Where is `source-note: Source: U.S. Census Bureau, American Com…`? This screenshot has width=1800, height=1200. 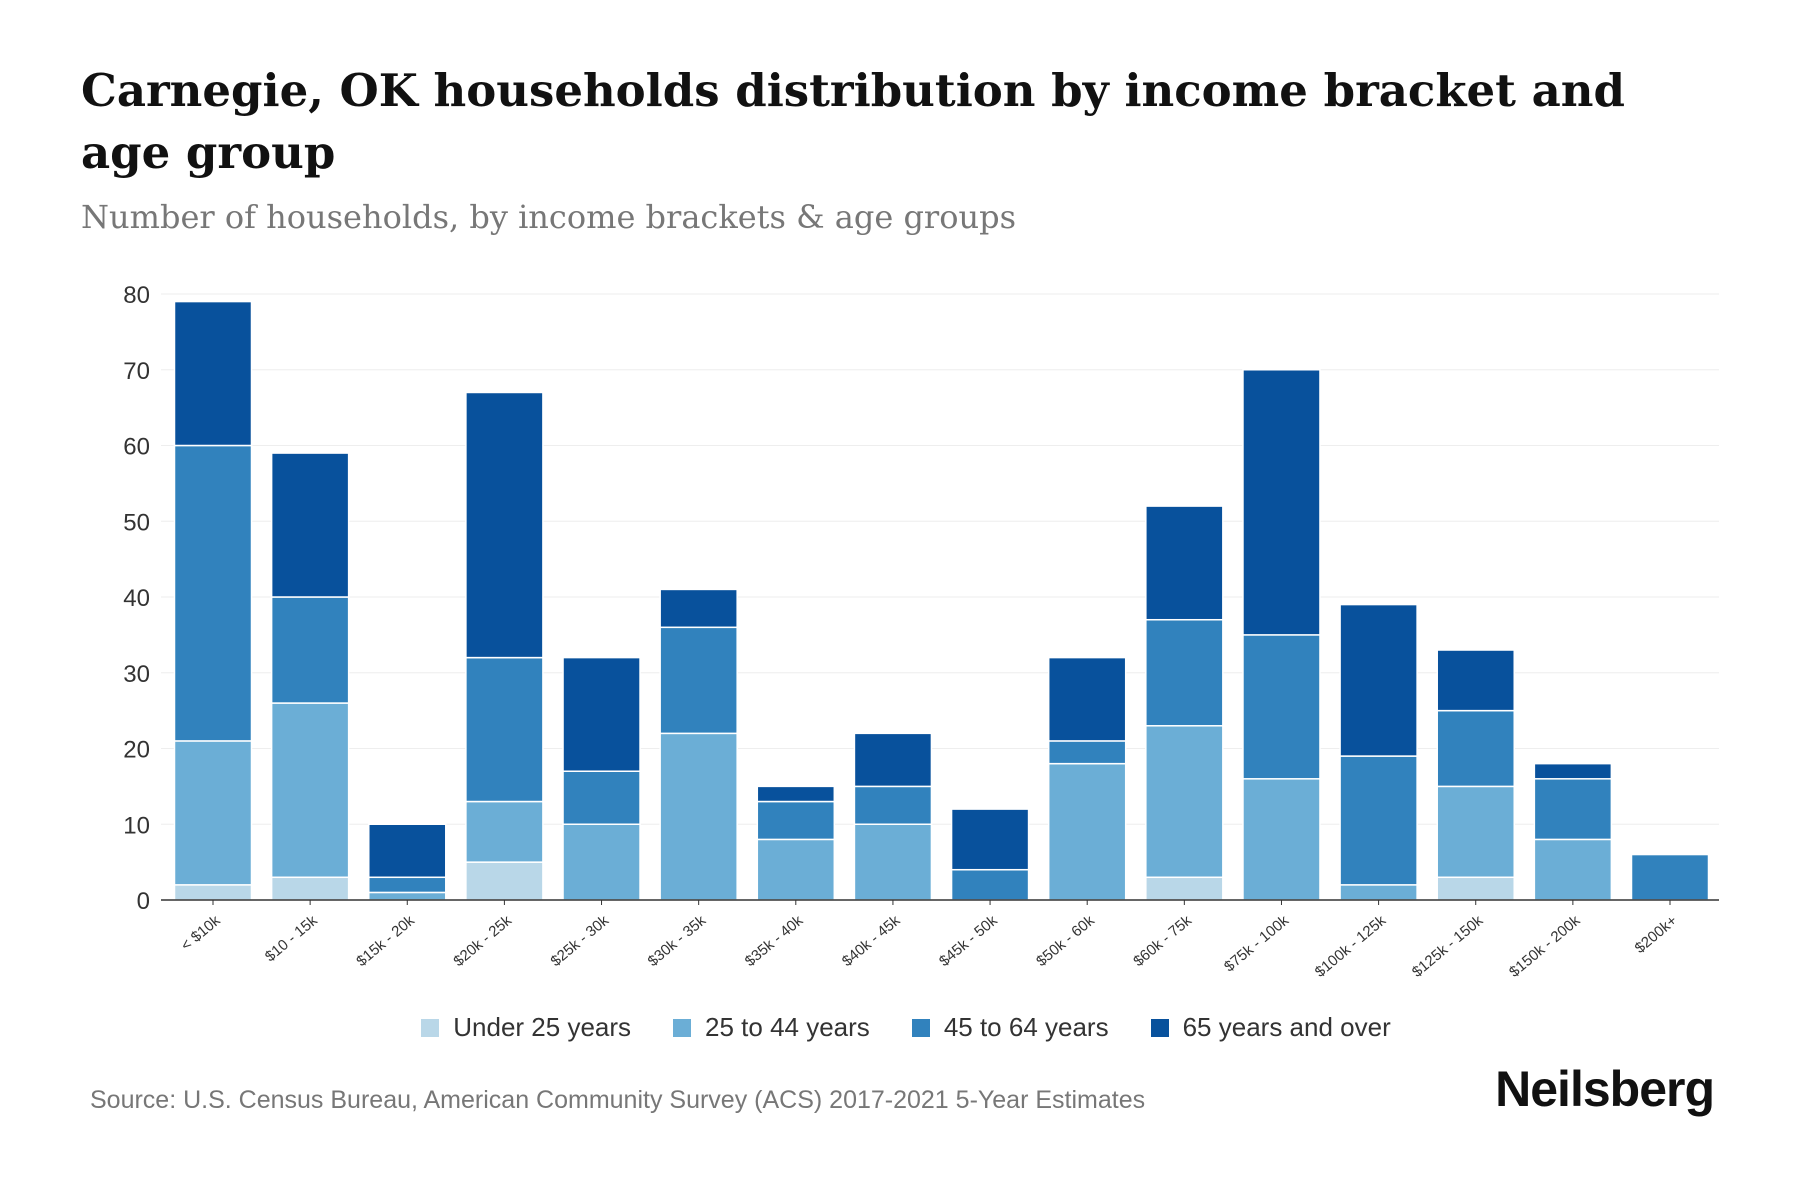 source-note: Source: U.S. Census Bureau, American Com… is located at coordinates (618, 1100).